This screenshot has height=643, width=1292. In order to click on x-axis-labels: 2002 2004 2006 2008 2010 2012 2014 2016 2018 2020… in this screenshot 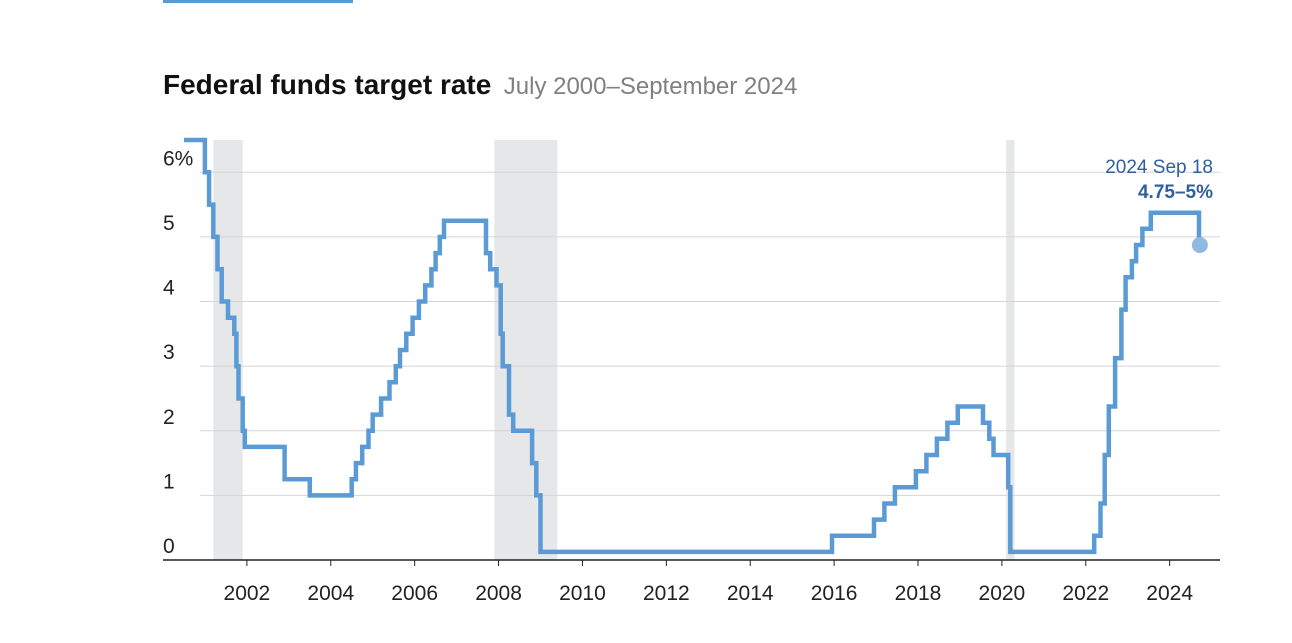, I will do `click(708, 582)`.